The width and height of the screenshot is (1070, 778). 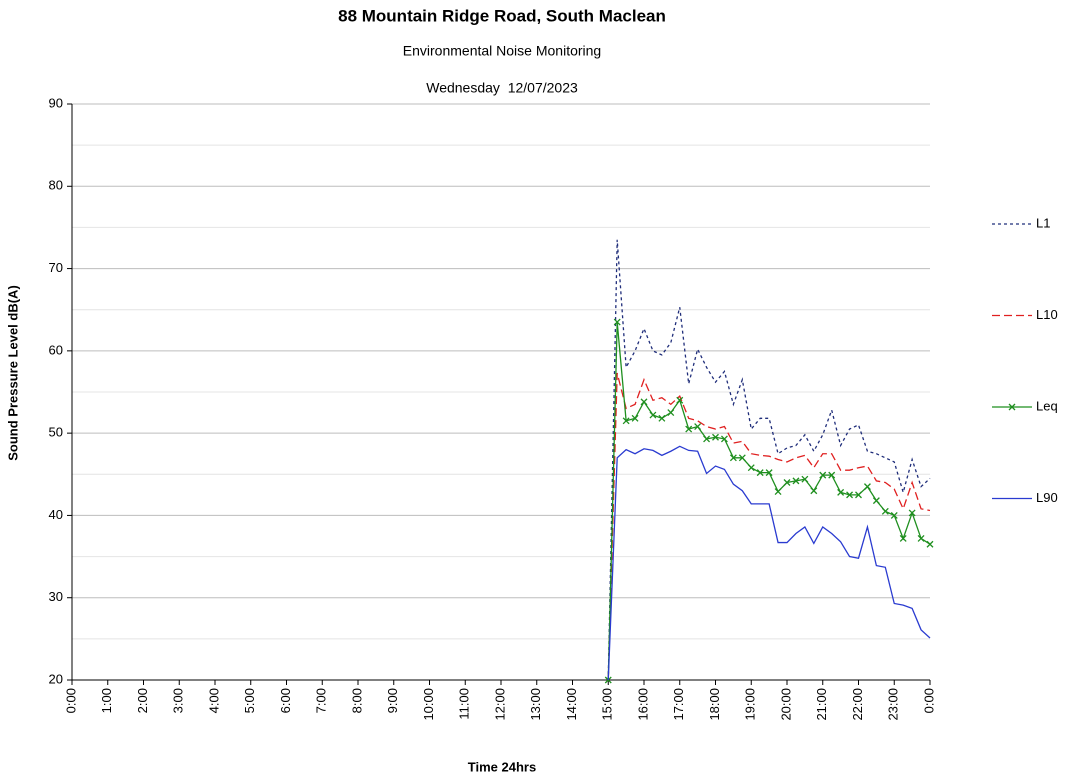 I want to click on x-tick-label: 11:00, so click(x=464, y=704).